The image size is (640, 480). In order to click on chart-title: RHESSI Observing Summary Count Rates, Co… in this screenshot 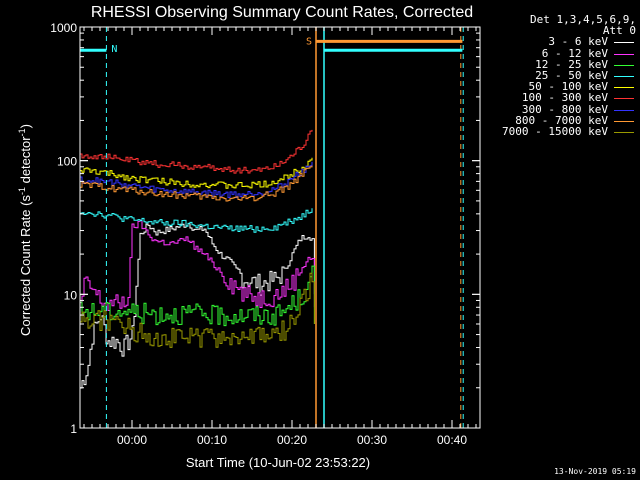, I will do `click(282, 12)`.